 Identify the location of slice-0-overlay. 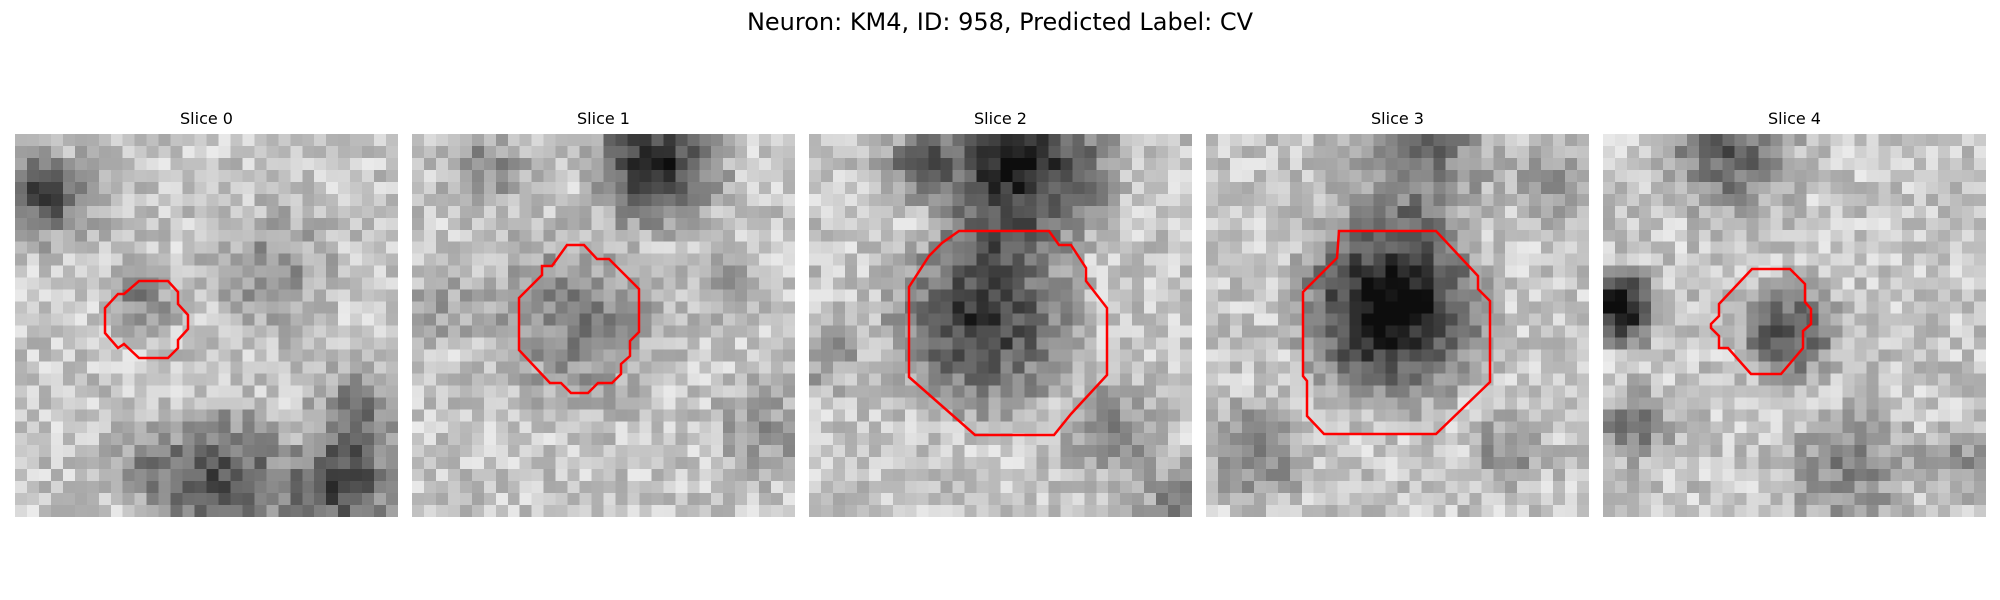
(146, 319).